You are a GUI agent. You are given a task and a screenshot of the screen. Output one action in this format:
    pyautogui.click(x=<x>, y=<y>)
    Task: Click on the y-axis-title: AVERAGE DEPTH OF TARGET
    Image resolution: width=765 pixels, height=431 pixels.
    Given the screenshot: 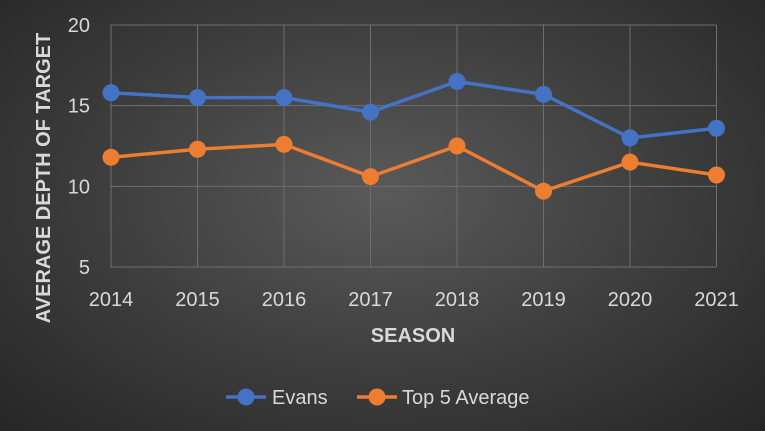 What is the action you would take?
    pyautogui.click(x=44, y=178)
    